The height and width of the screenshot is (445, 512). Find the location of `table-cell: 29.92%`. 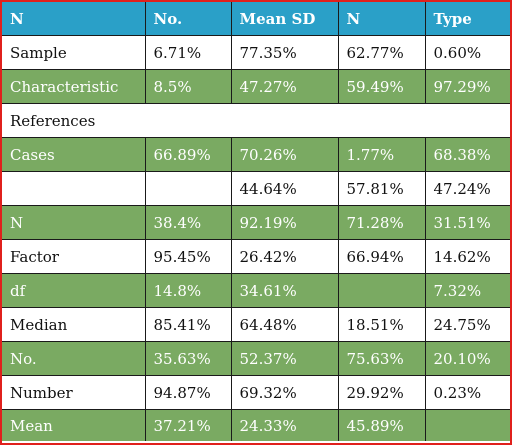

table-cell: 29.92% is located at coordinates (381, 392).